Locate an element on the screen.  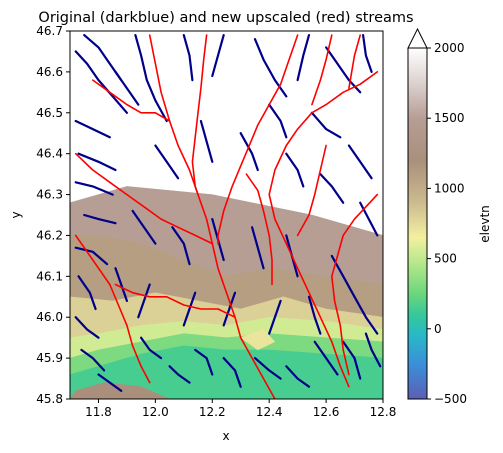
y-tick-label: 46.1 is located at coordinates (49, 276).